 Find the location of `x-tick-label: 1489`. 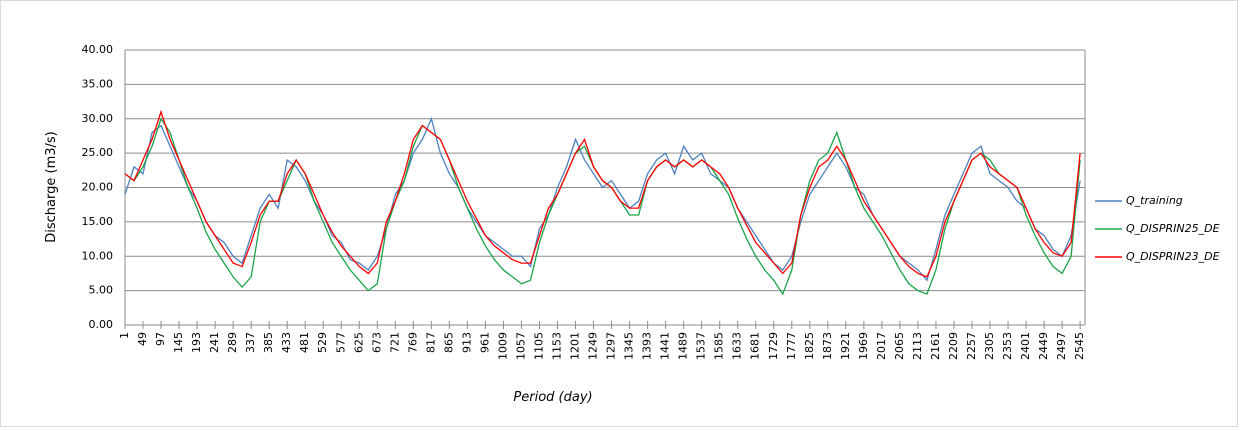

x-tick-label: 1489 is located at coordinates (683, 346).